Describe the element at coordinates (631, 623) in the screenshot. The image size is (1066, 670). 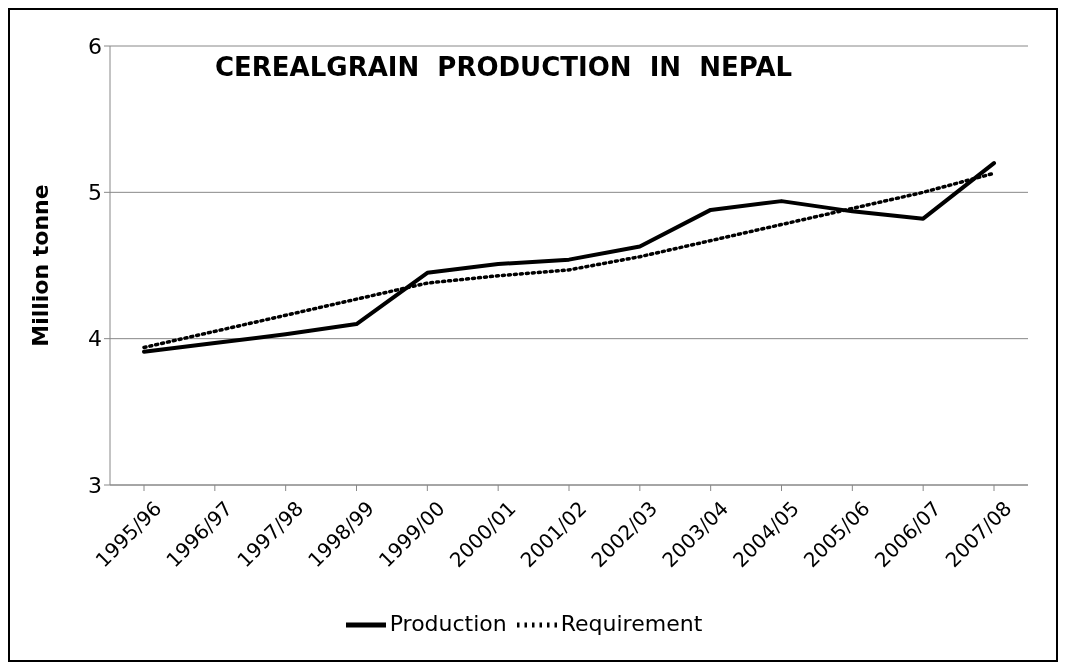
I see `legend-label: Requirement` at that location.